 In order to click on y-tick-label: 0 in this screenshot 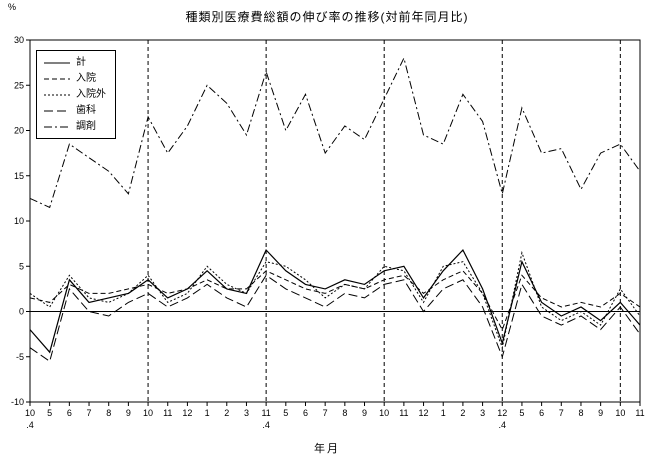, I will do `click(21, 312)`.